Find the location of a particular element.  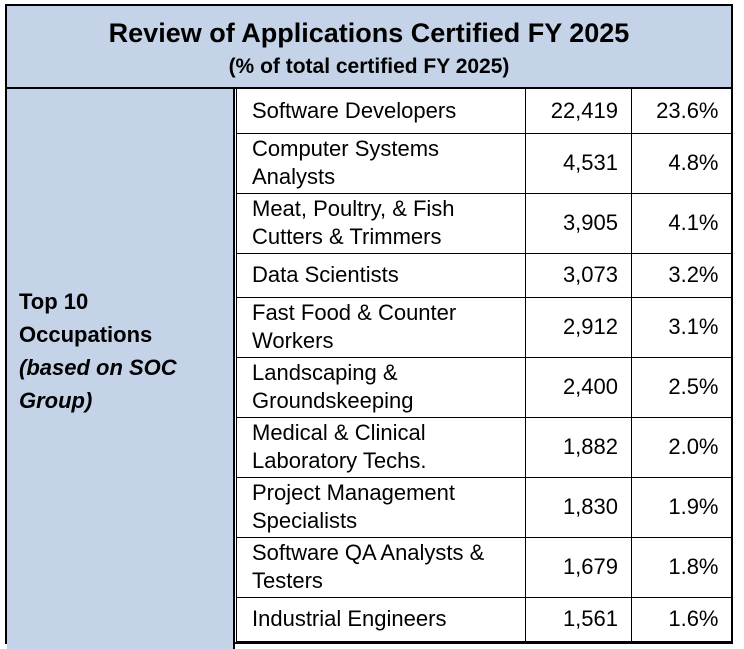

occupation-cell: Computer Systems Analysts is located at coordinates (381, 163).